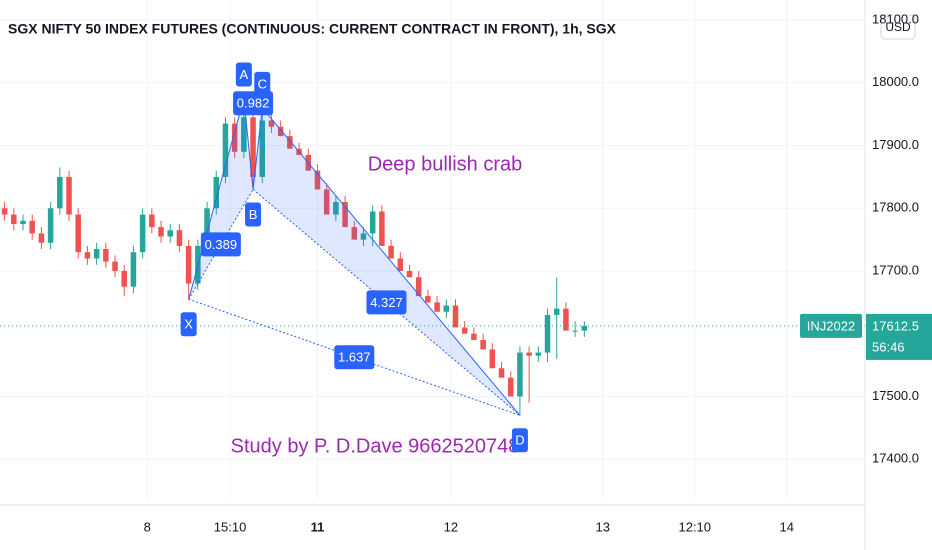  What do you see at coordinates (895, 458) in the screenshot?
I see `y-tick-label: 17400.0` at bounding box center [895, 458].